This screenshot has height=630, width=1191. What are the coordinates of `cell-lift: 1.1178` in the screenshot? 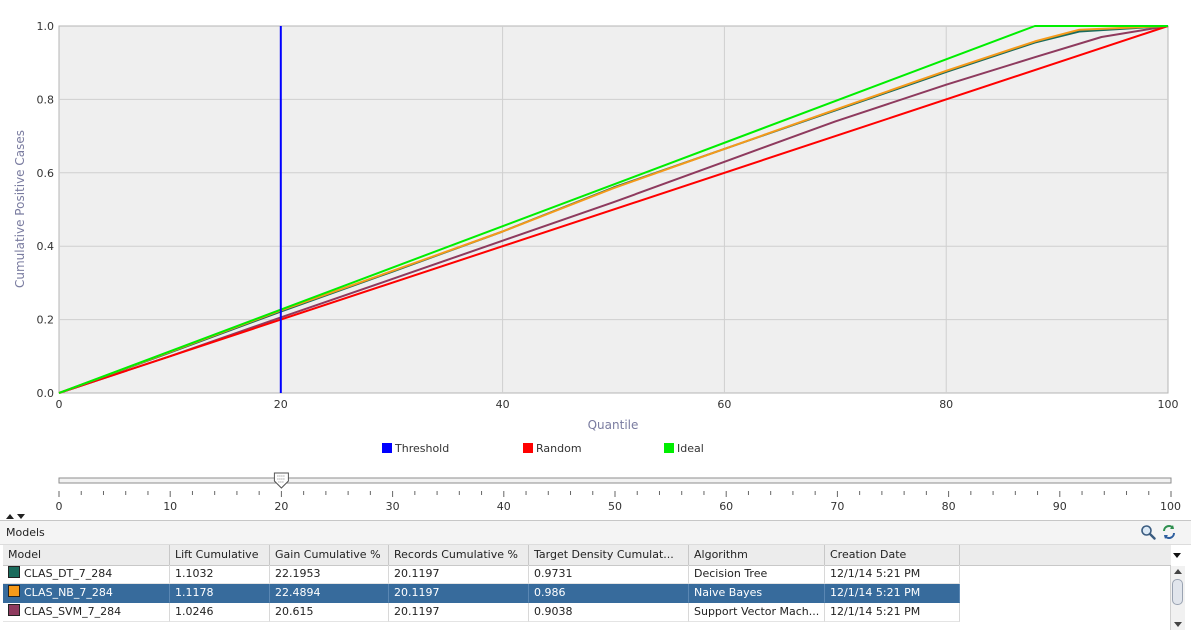 It's located at (220, 593).